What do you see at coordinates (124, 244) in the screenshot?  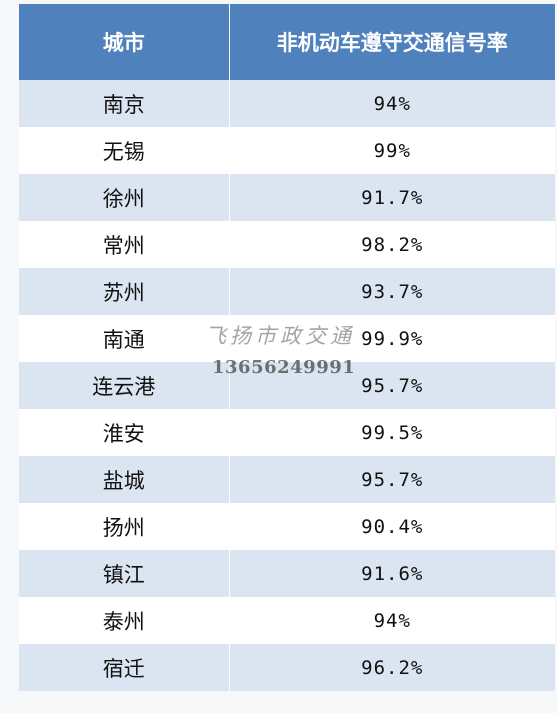 I see `city-cell: 常州` at bounding box center [124, 244].